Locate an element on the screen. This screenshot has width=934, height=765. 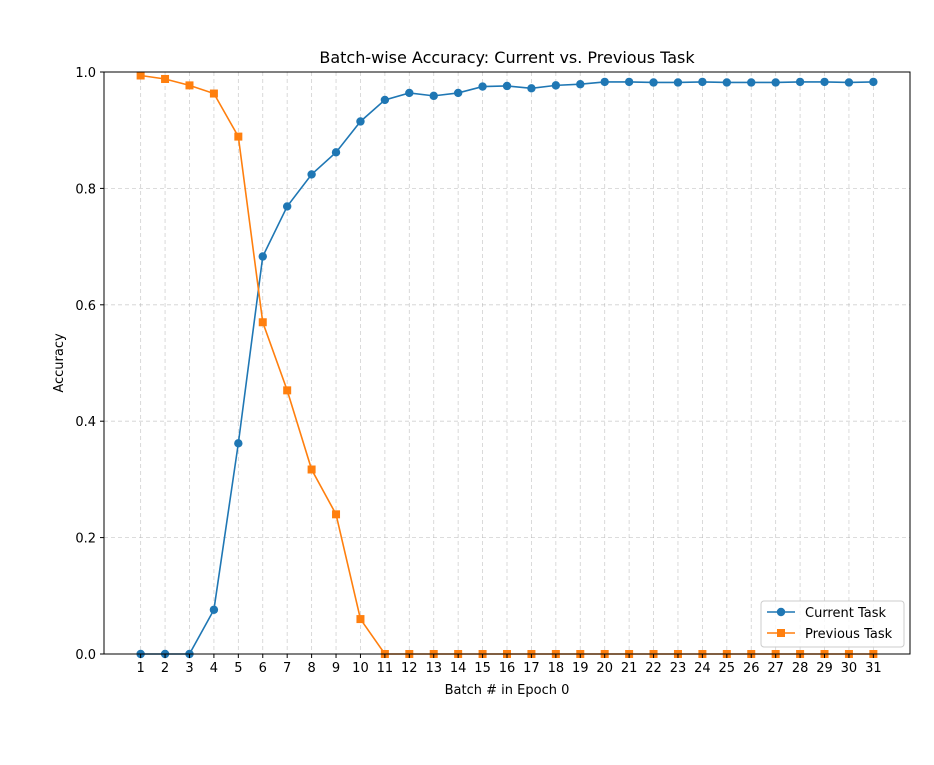
legend: Current Task Previous Task is located at coordinates (832, 624).